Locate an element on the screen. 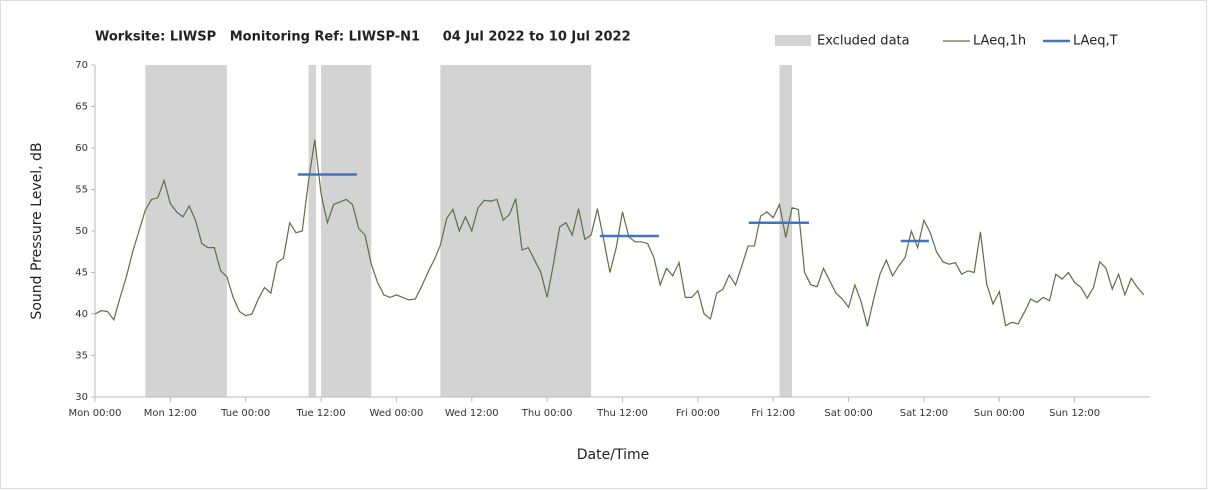 The width and height of the screenshot is (1208, 490). x-tick-label: Thu 00:00 is located at coordinates (547, 413).